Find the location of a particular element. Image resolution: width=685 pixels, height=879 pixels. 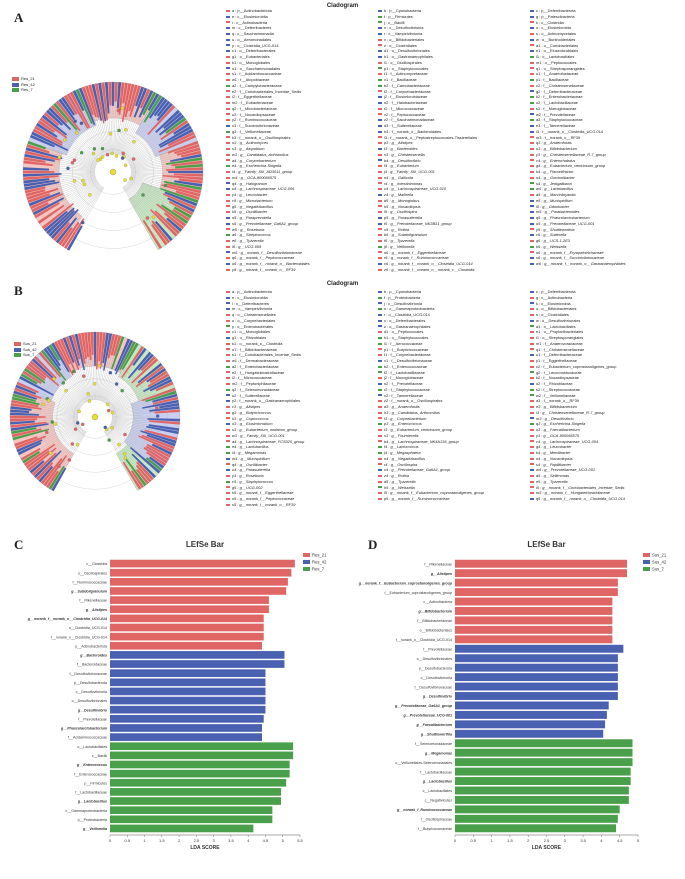

panel-a-legend: Res_21 Res_42 Res_7 is located at coordinates (23, 84).